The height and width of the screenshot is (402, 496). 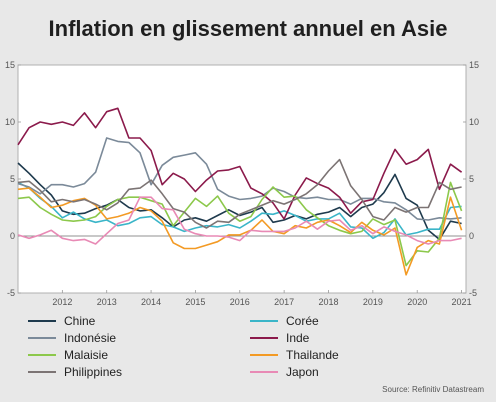 I want to click on source-note: Source: Refinitiv Datastream, so click(x=433, y=389).